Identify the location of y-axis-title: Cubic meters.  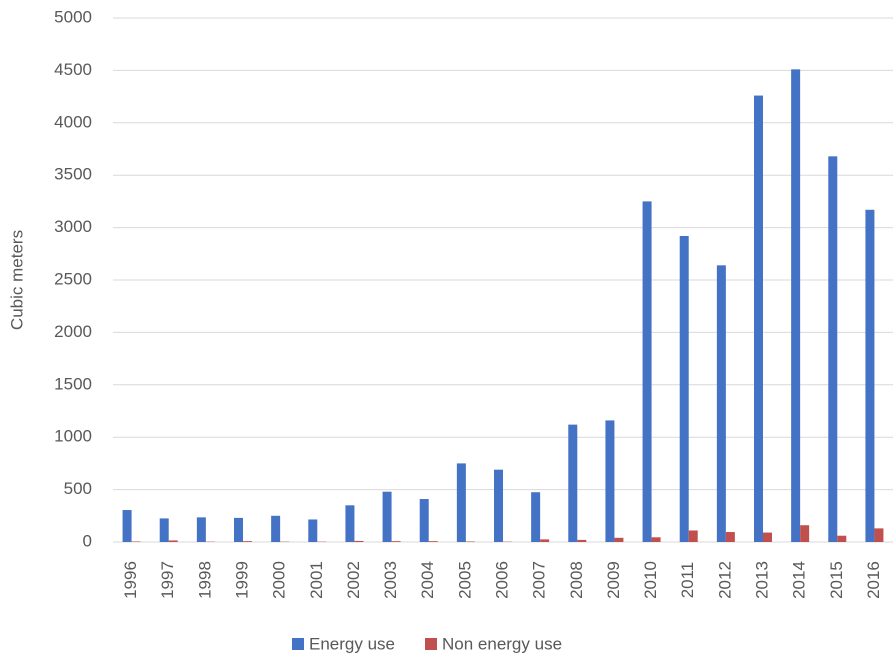
(16, 280).